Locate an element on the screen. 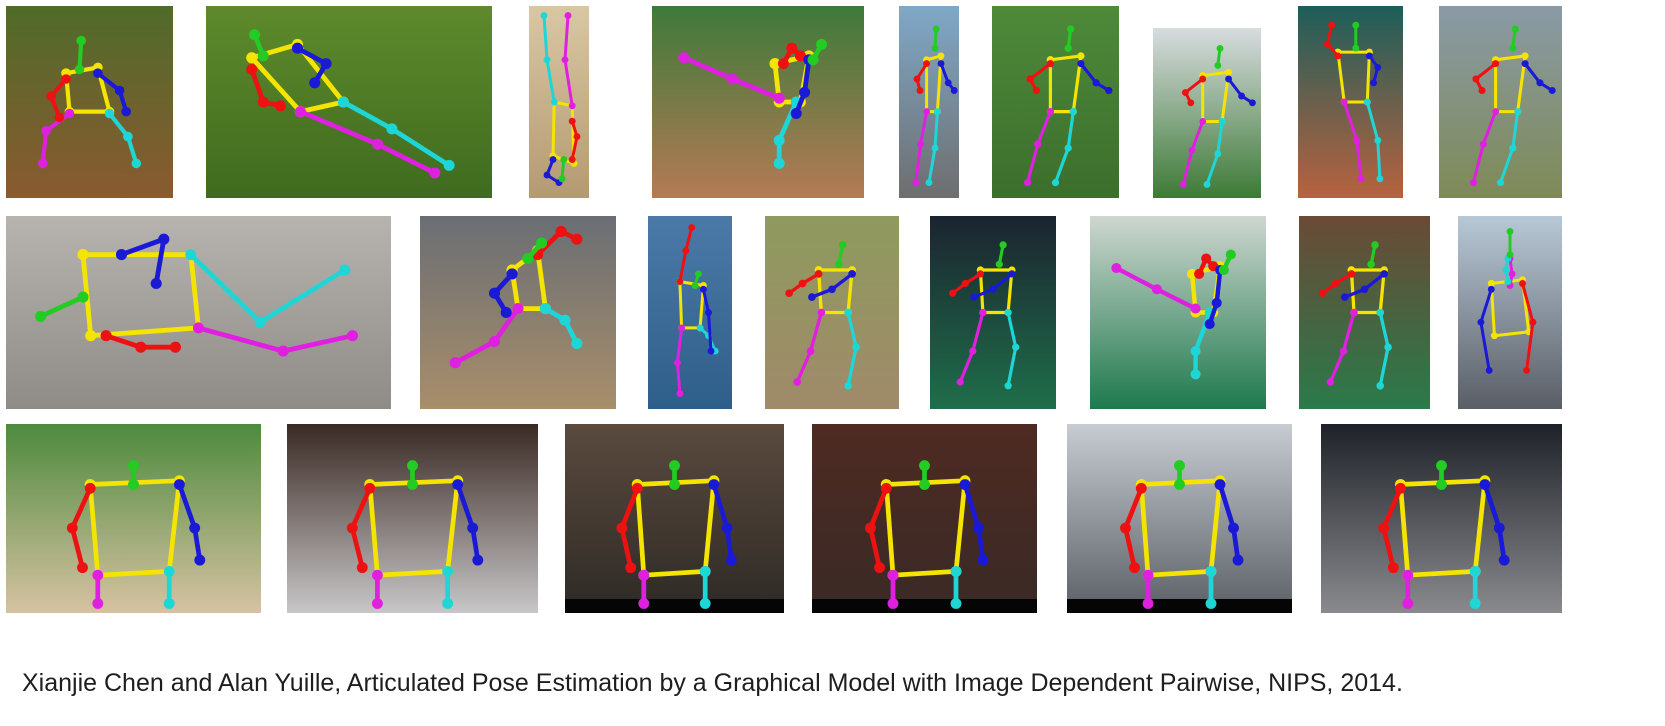 The width and height of the screenshot is (1665, 726). head-limb is located at coordinates (80, 55).